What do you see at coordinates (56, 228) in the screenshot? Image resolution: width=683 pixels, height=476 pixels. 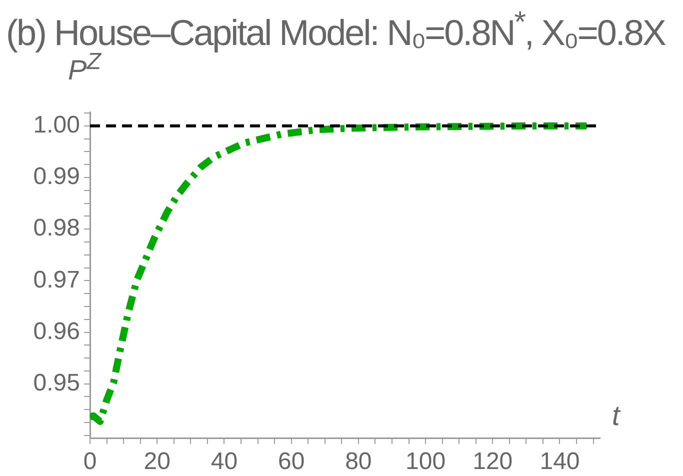 I see `y-tick-label: 0.98` at bounding box center [56, 228].